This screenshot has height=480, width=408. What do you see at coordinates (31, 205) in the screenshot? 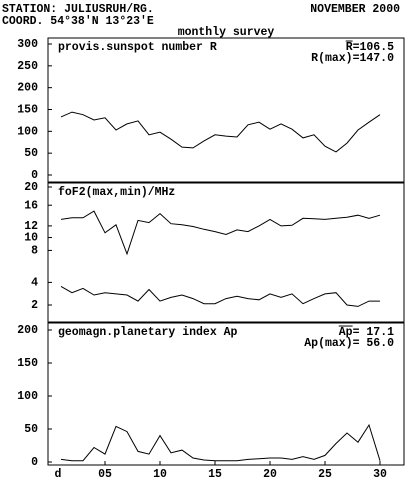
I see `y-tick-label: 16` at bounding box center [31, 205].